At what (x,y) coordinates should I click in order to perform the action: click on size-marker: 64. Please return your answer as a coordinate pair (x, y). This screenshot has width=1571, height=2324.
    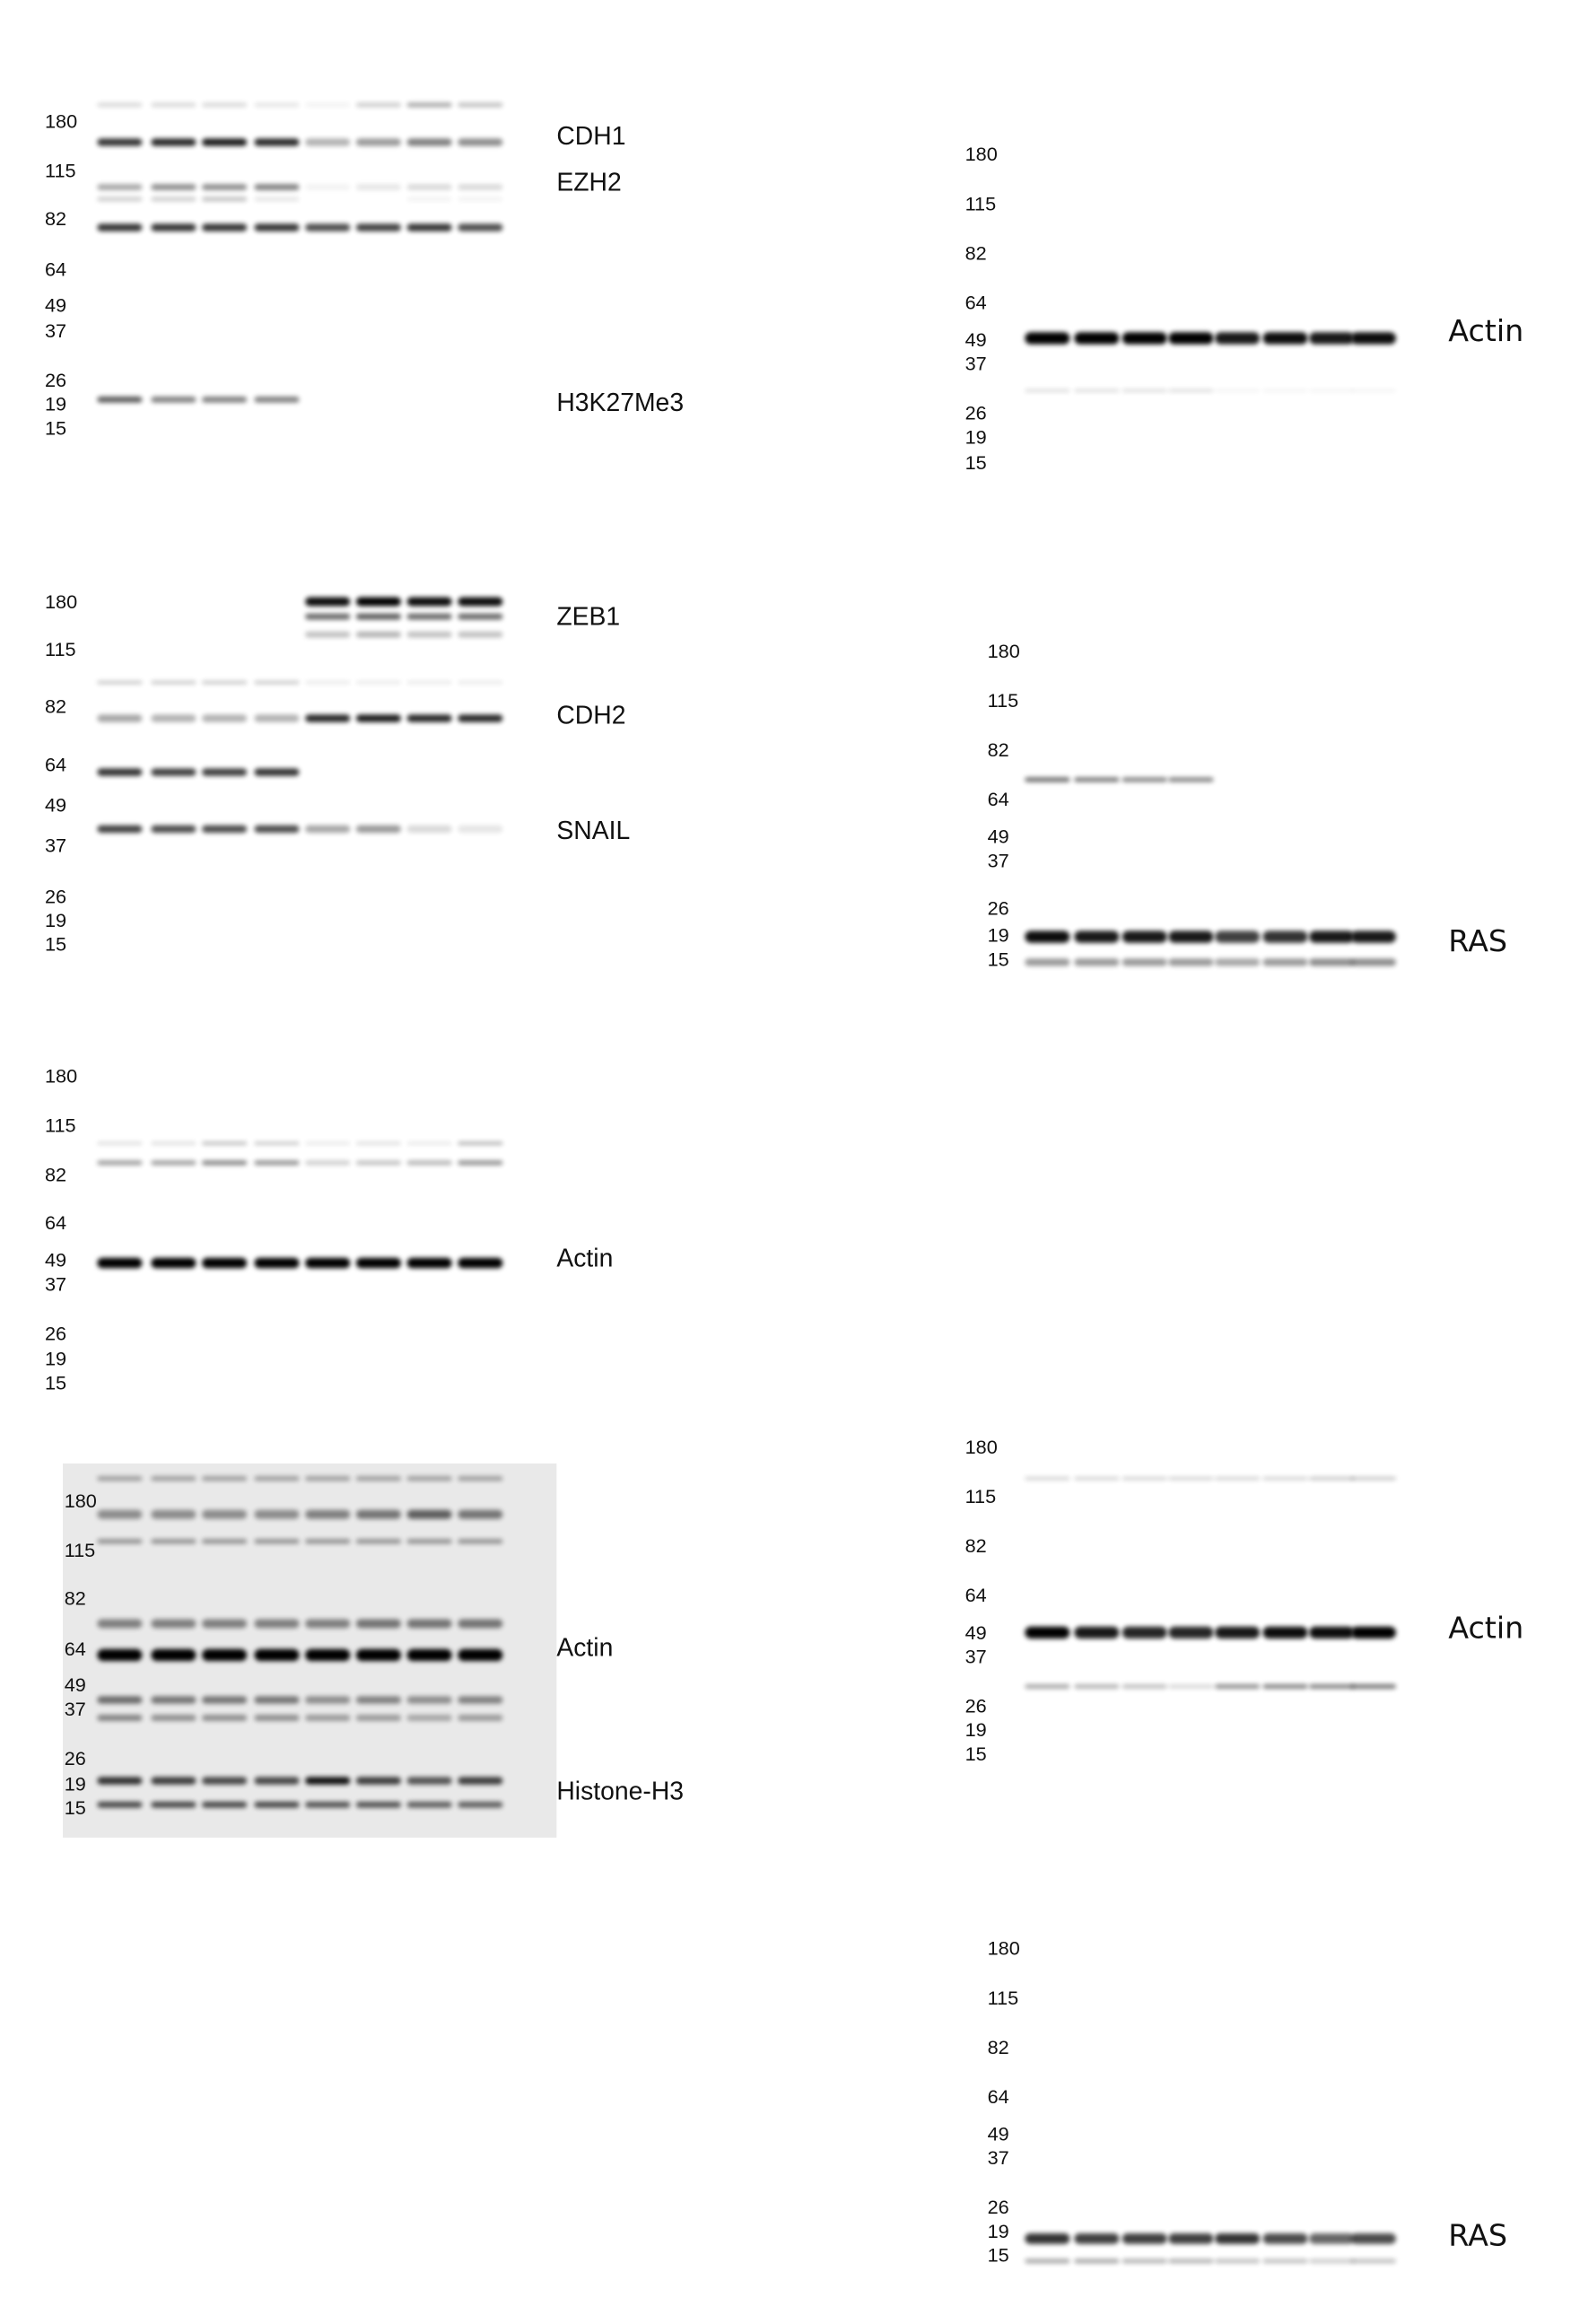
    Looking at the image, I should click on (55, 765).